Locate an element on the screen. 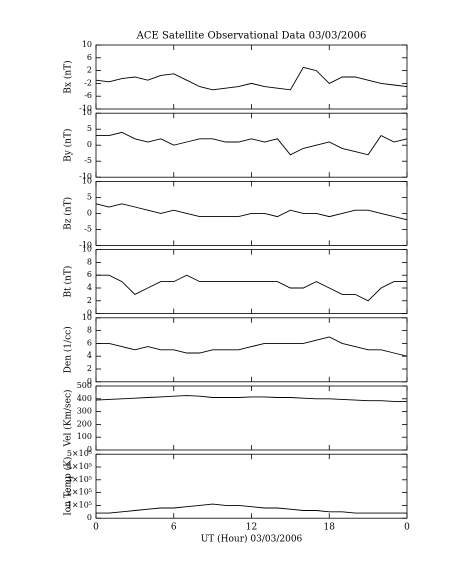 The height and width of the screenshot is (566, 453). y-tick-label: 100 is located at coordinates (84, 436).